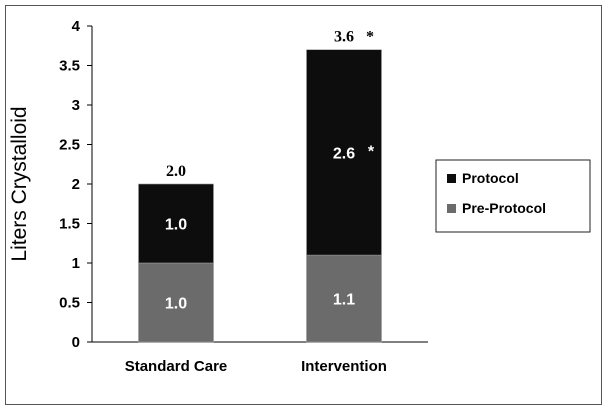 The image size is (609, 412). I want to click on y-tick-label: 4, so click(76, 26).